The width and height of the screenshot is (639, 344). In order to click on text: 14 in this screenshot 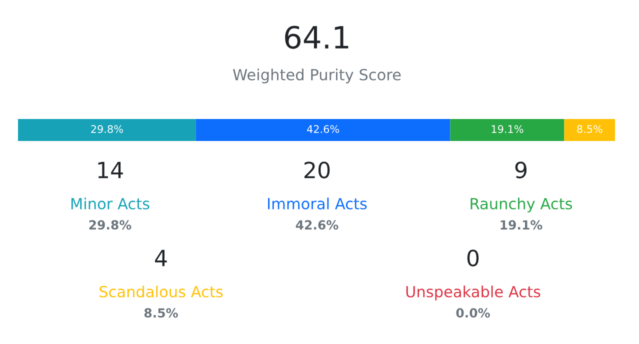, I will do `click(110, 170)`.